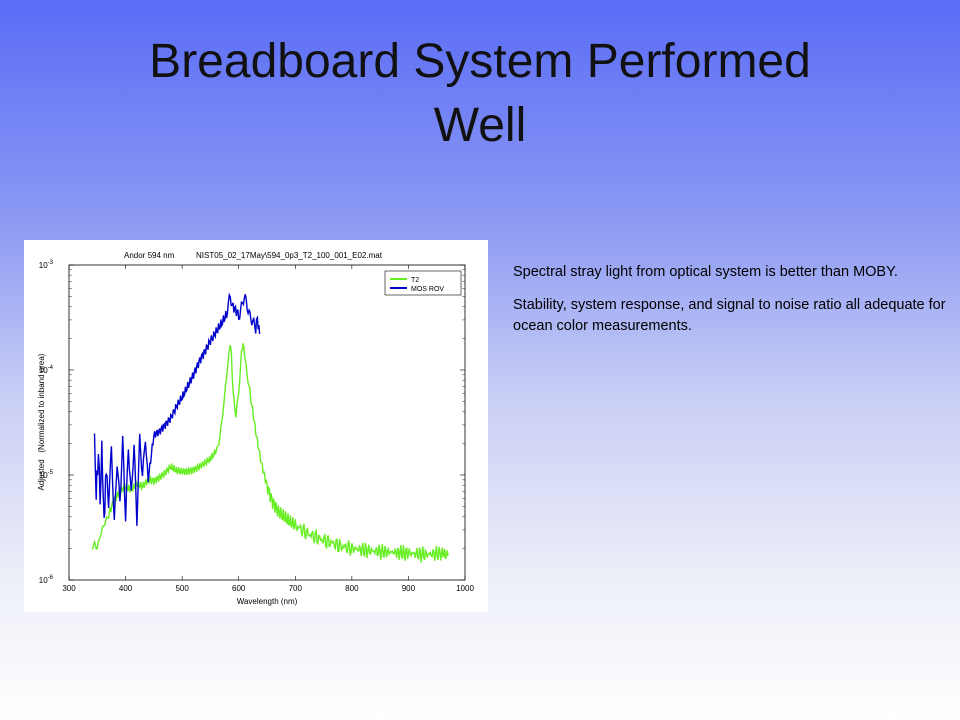 The width and height of the screenshot is (960, 720). Describe the element at coordinates (46, 475) in the screenshot. I see `y-tick-label: 10⁻⁵` at that location.